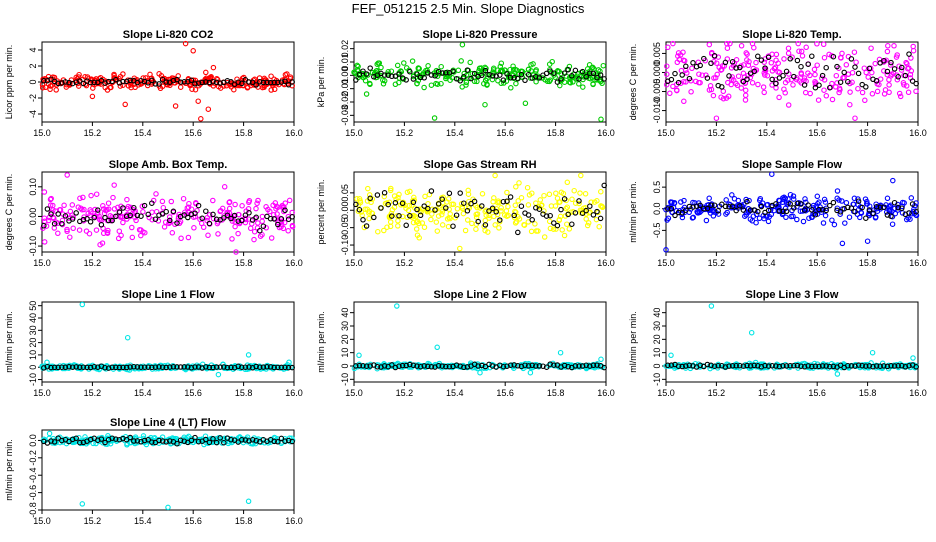 The width and height of the screenshot is (936, 542). Describe the element at coordinates (792, 295) in the screenshot. I see `panel-title: Slope Line 3 Flow` at that location.